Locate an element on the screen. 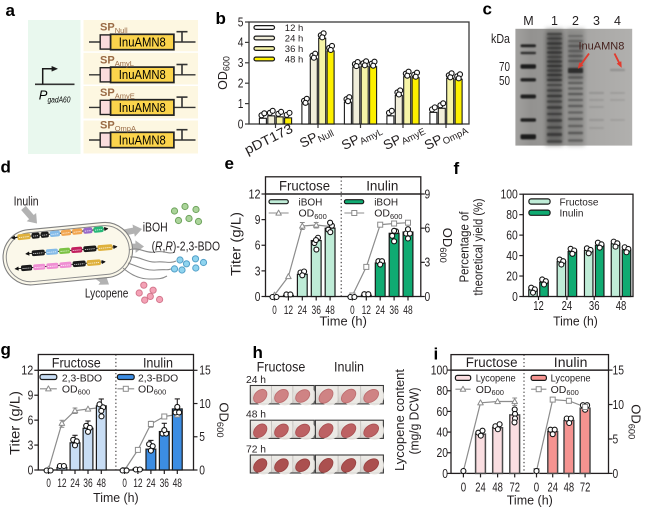 This screenshot has width=645, height=516. svg-text: SPNull is located at coordinates (316, 137).